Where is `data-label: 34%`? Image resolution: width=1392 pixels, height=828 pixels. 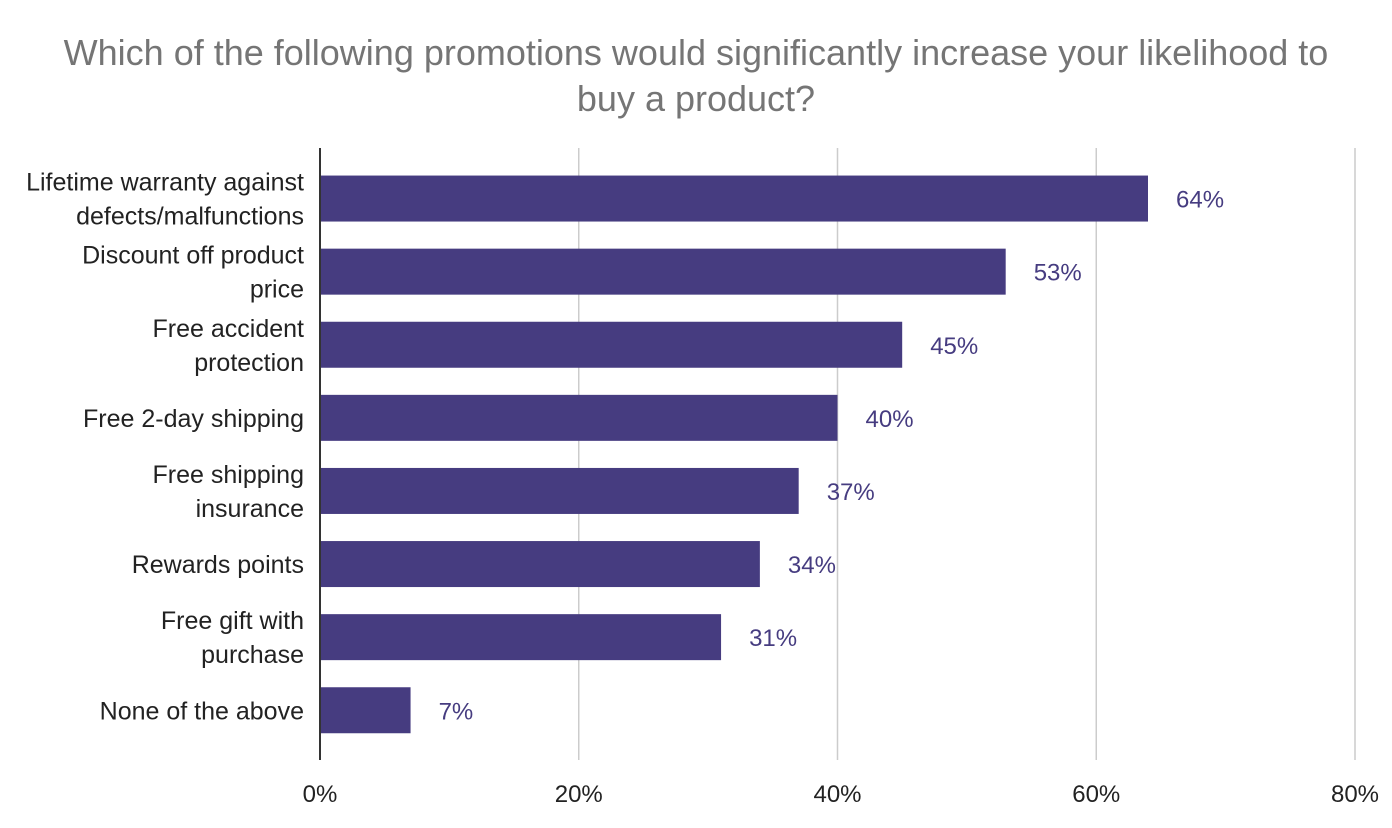 data-label: 34% is located at coordinates (812, 565).